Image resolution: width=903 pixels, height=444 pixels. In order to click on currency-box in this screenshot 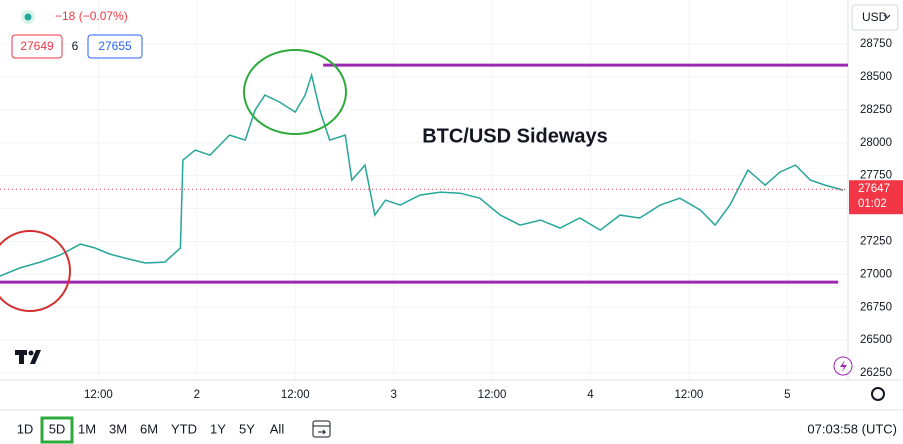, I will do `click(875, 17)`.